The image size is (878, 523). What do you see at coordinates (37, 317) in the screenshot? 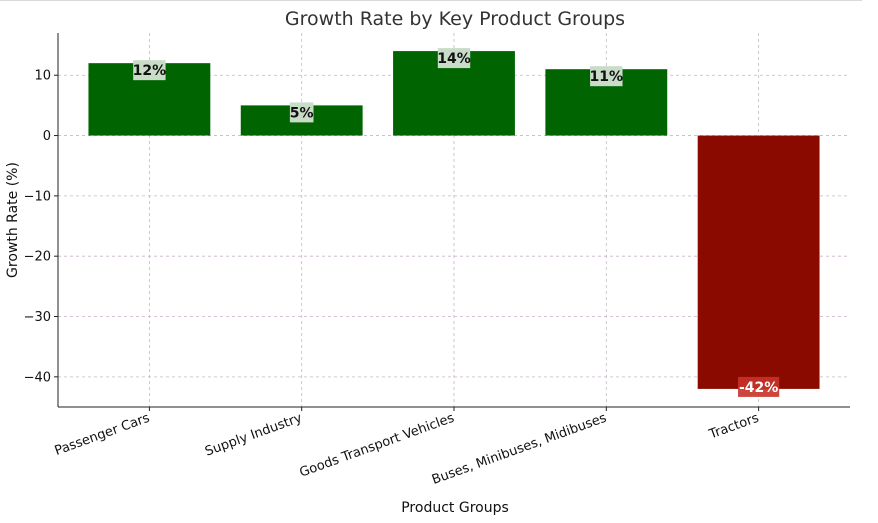
I see `y-tick-label: −30` at bounding box center [37, 317].